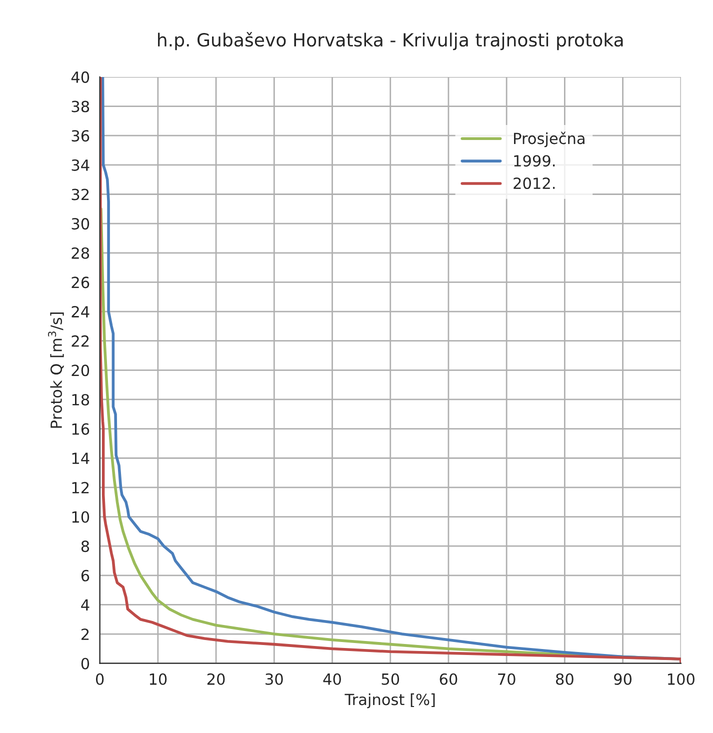 The width and height of the screenshot is (713, 733). Describe the element at coordinates (81, 458) in the screenshot. I see `y-tick-label: 14` at that location.